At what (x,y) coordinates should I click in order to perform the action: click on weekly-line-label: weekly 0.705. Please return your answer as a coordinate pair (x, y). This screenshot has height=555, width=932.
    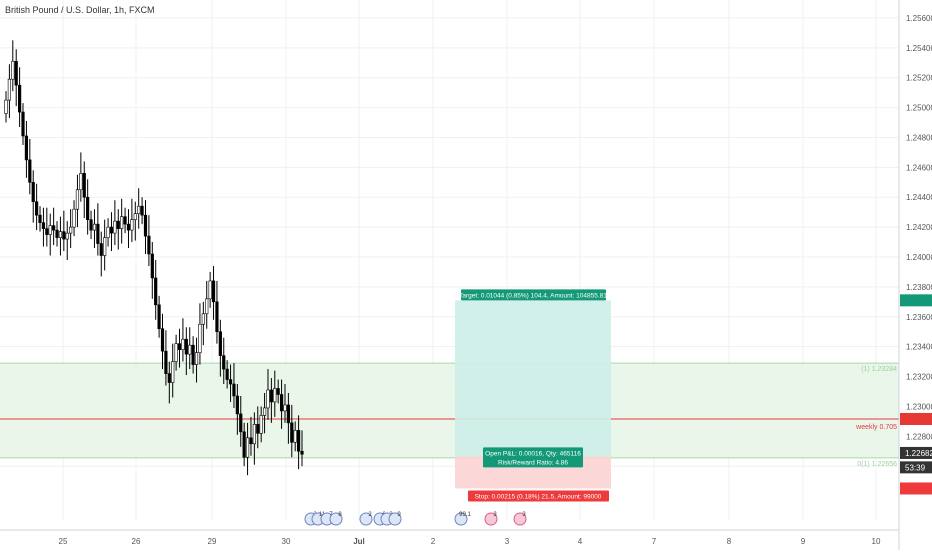
    Looking at the image, I should click on (876, 427).